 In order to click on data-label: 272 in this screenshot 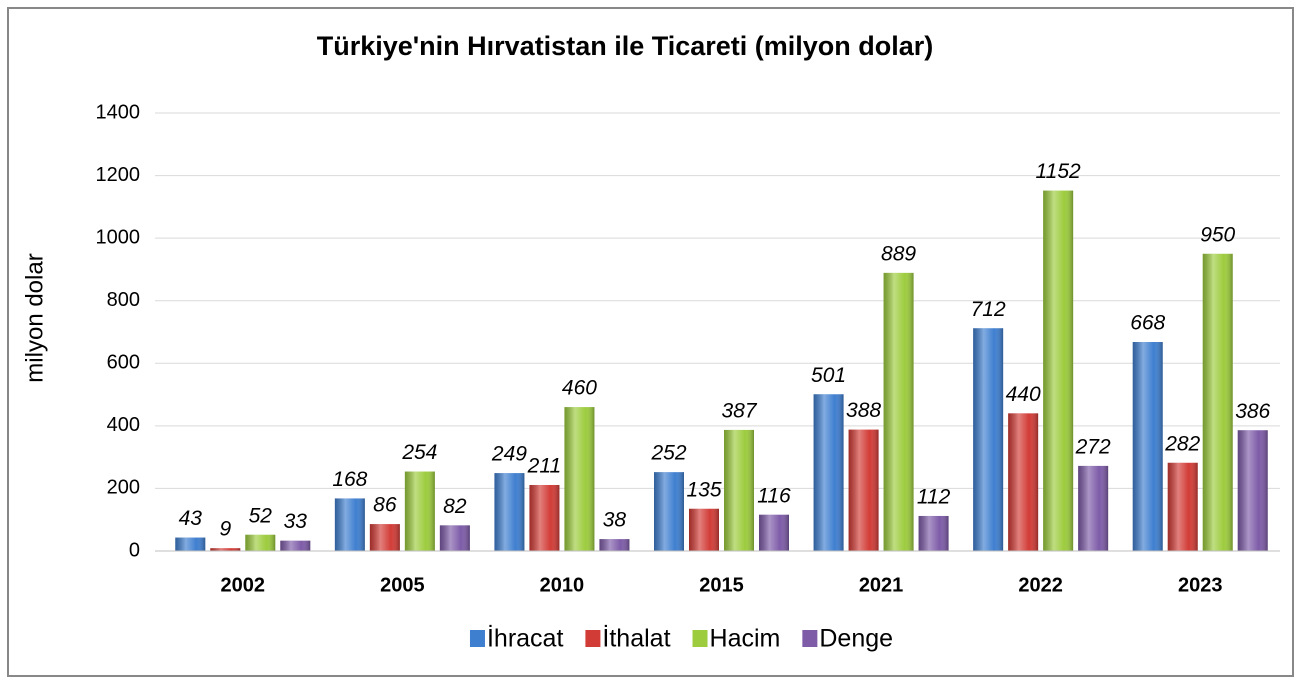, I will do `click(1093, 446)`.